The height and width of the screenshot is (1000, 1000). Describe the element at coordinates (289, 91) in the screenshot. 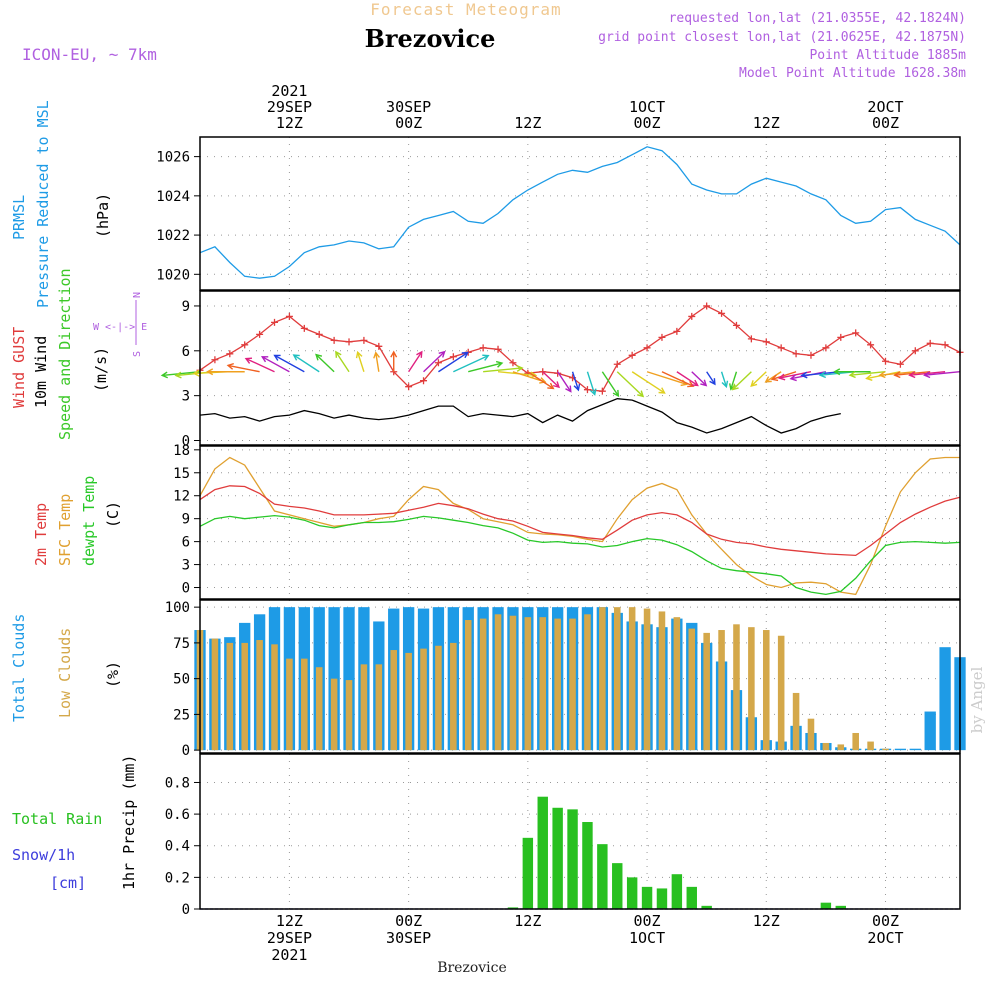

I see `top-time-label: 2021` at that location.